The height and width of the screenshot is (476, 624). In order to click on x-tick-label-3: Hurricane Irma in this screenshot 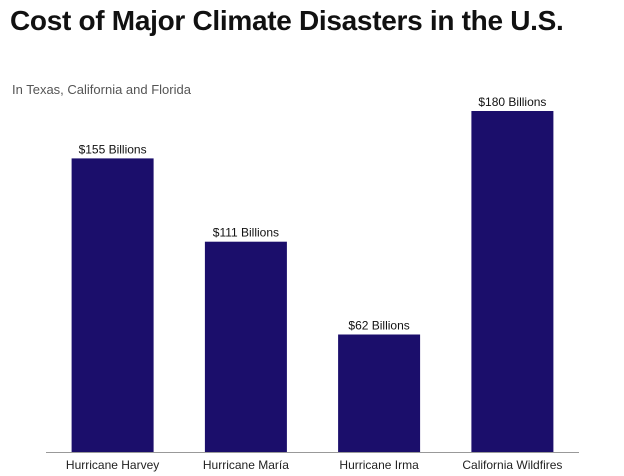, I will do `click(379, 465)`.